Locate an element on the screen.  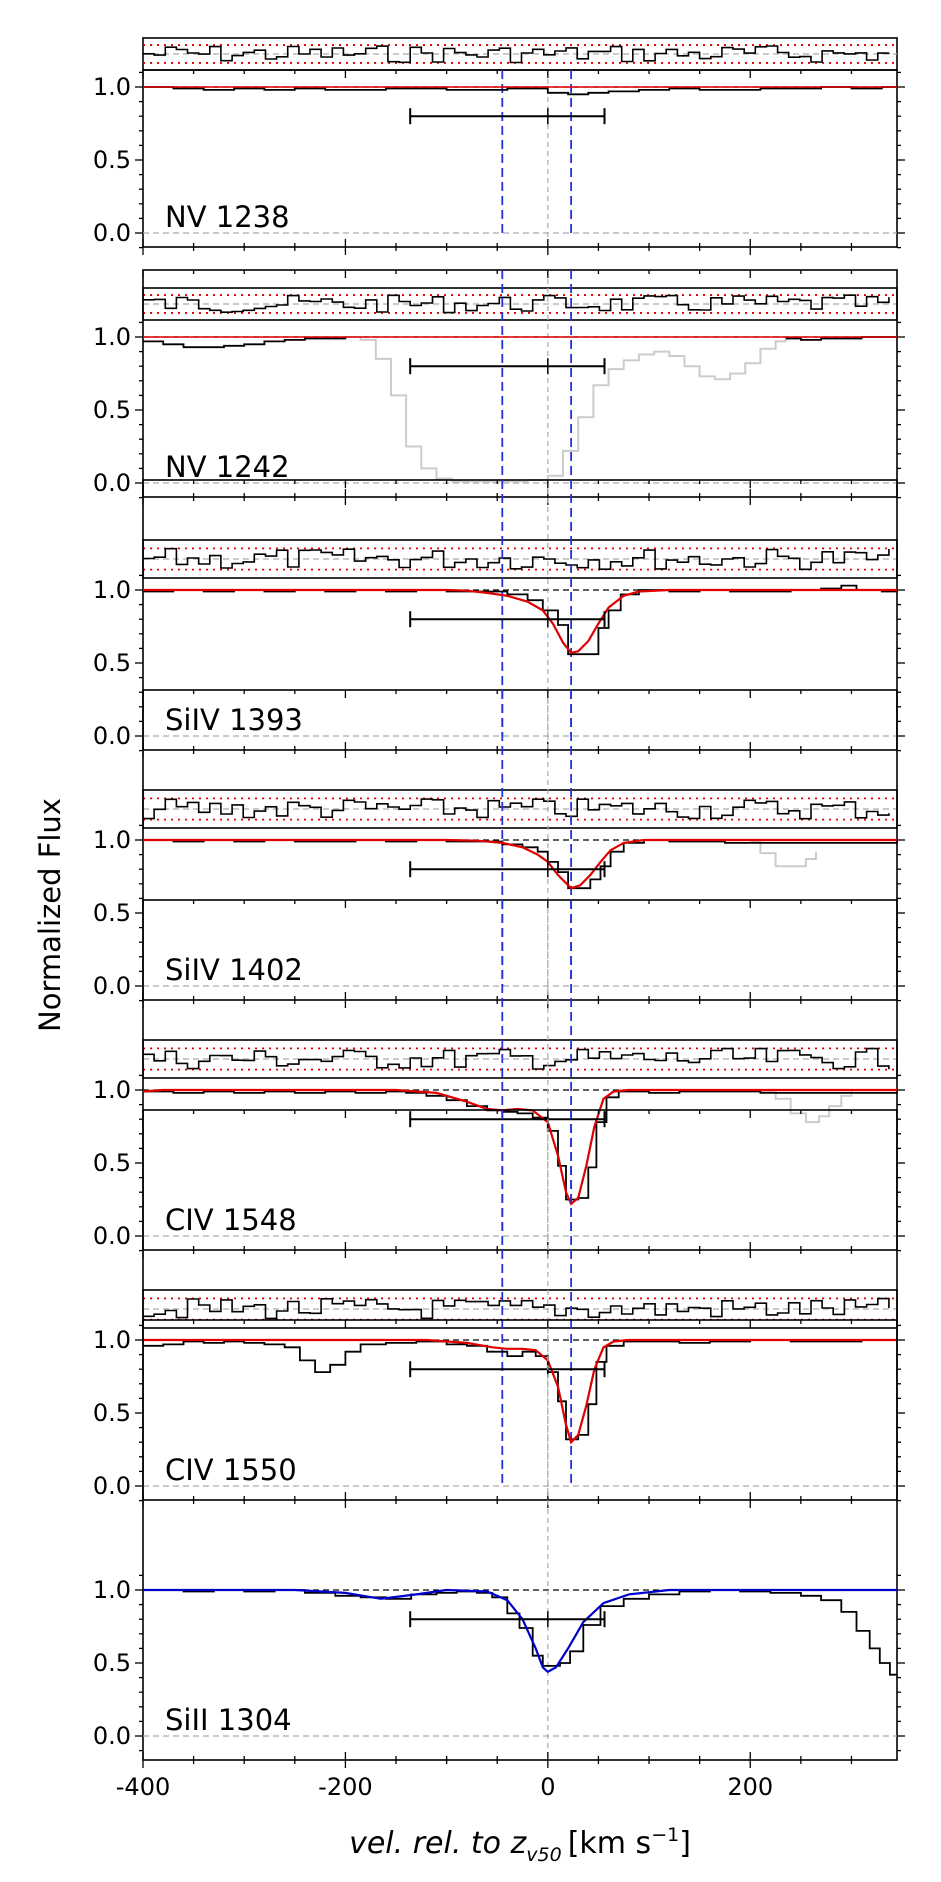
panel-label: CIV 1550 is located at coordinates (231, 1470).